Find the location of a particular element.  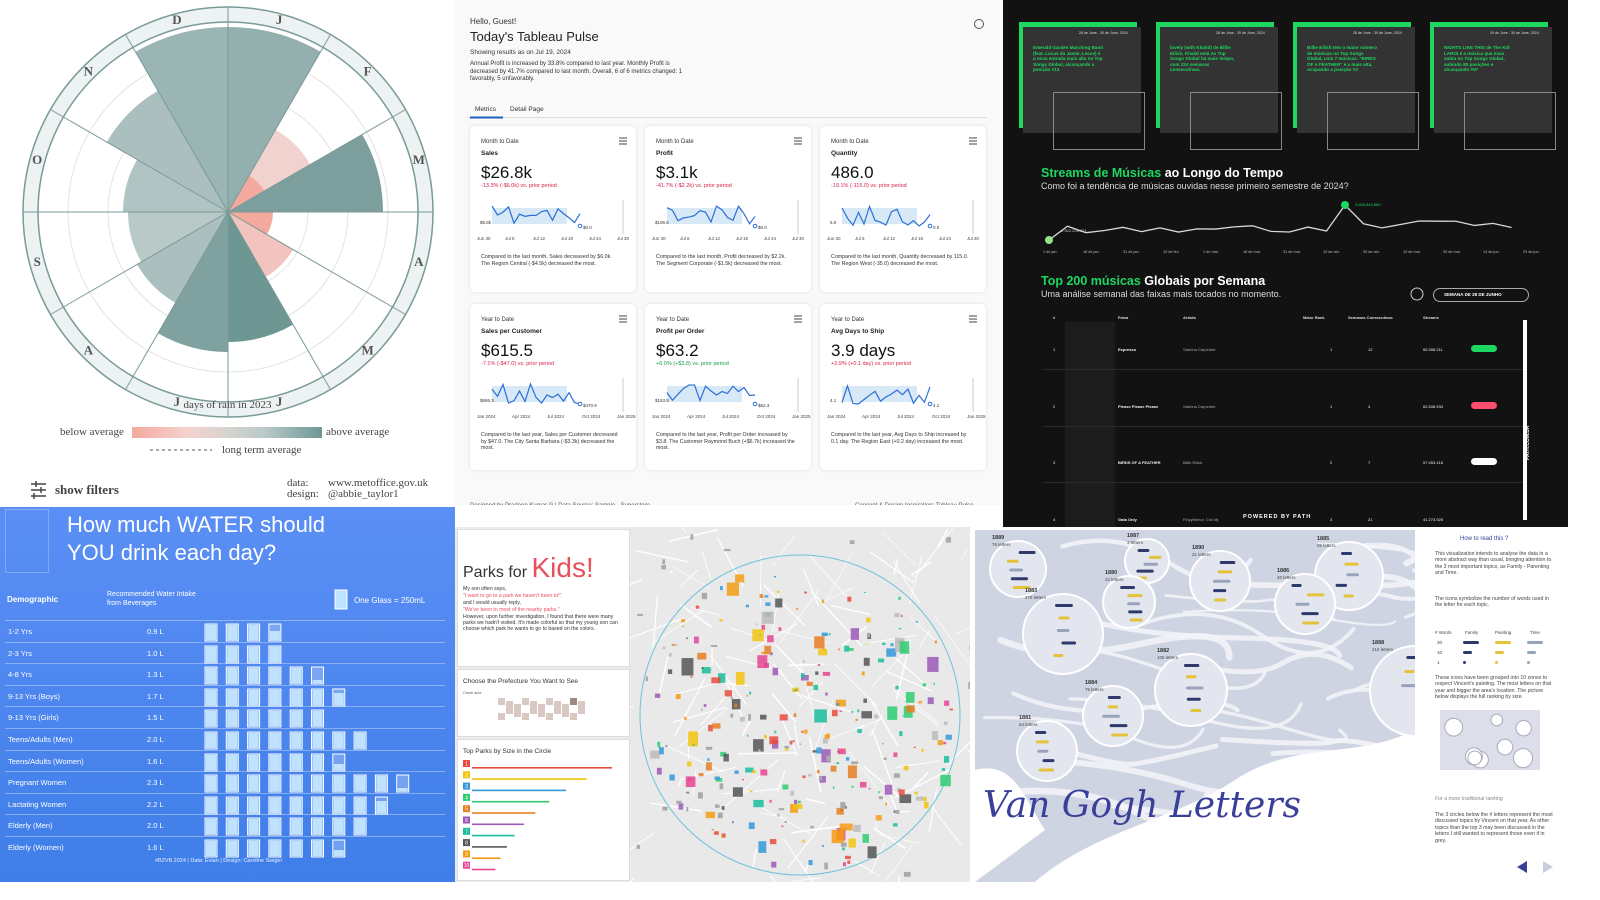

row-intake: 2.3 L is located at coordinates (155, 783).